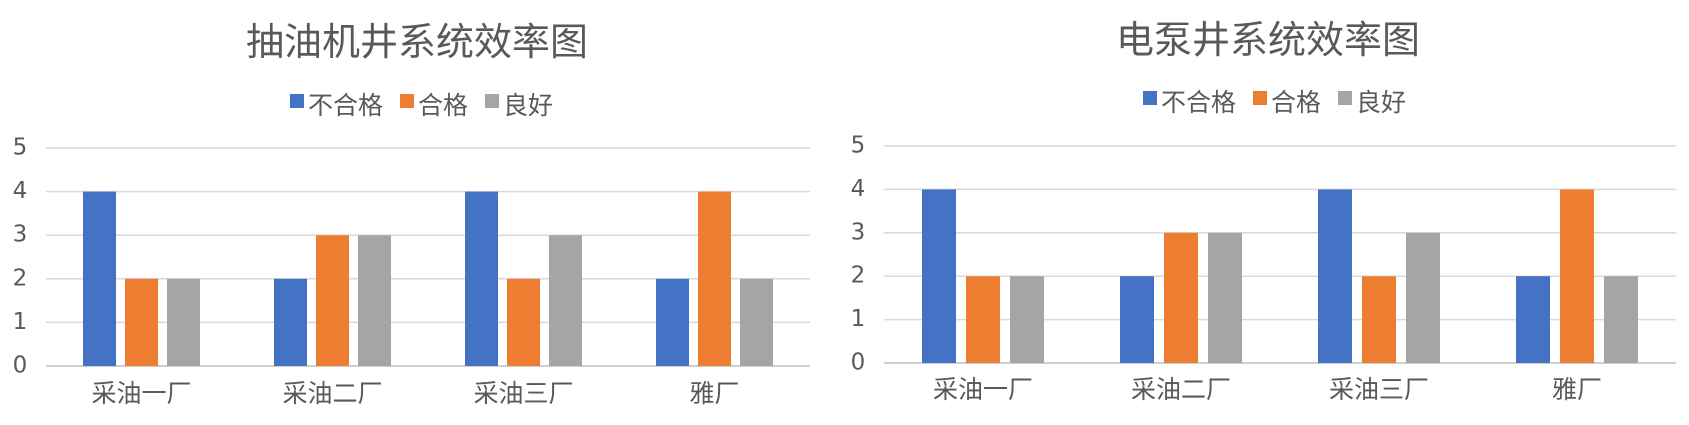 The width and height of the screenshot is (1689, 425). What do you see at coordinates (1268, 40) in the screenshot?
I see `chart-title: 电泵井系统效率图` at bounding box center [1268, 40].